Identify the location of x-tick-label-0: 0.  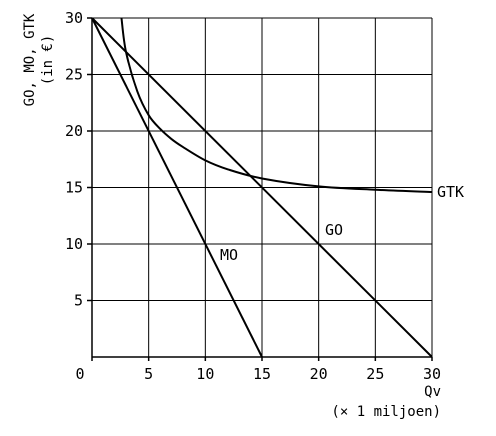
(79, 374).